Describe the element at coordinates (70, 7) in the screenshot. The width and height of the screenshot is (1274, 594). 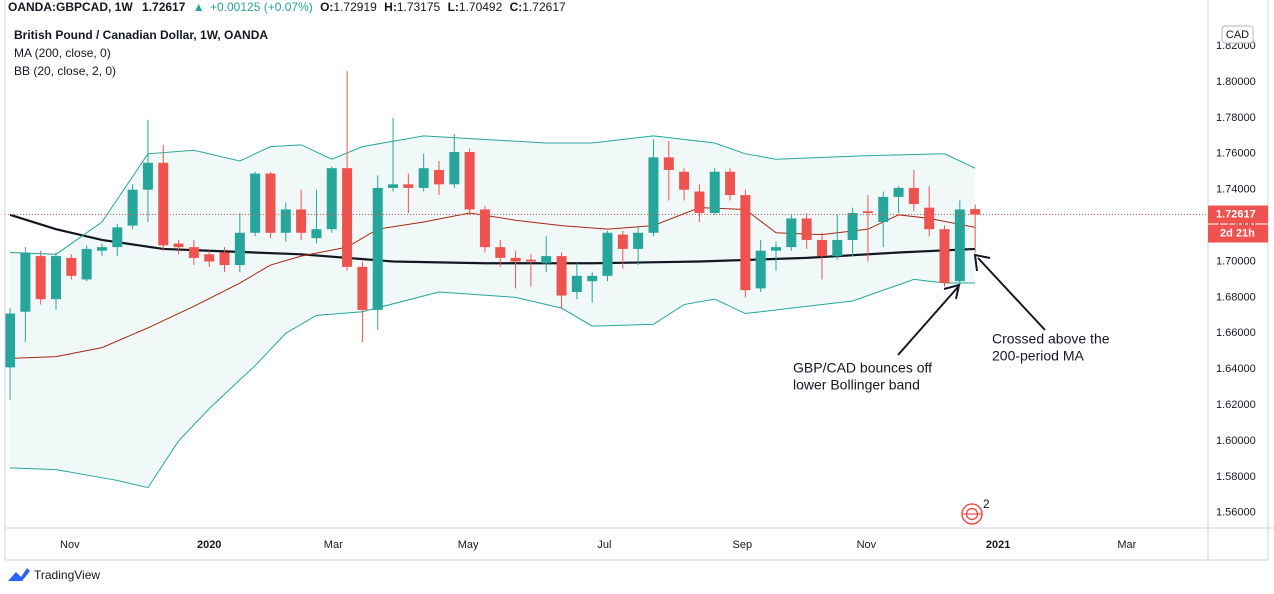
I see `symbol: OANDA:GBPCAD, 1W` at that location.